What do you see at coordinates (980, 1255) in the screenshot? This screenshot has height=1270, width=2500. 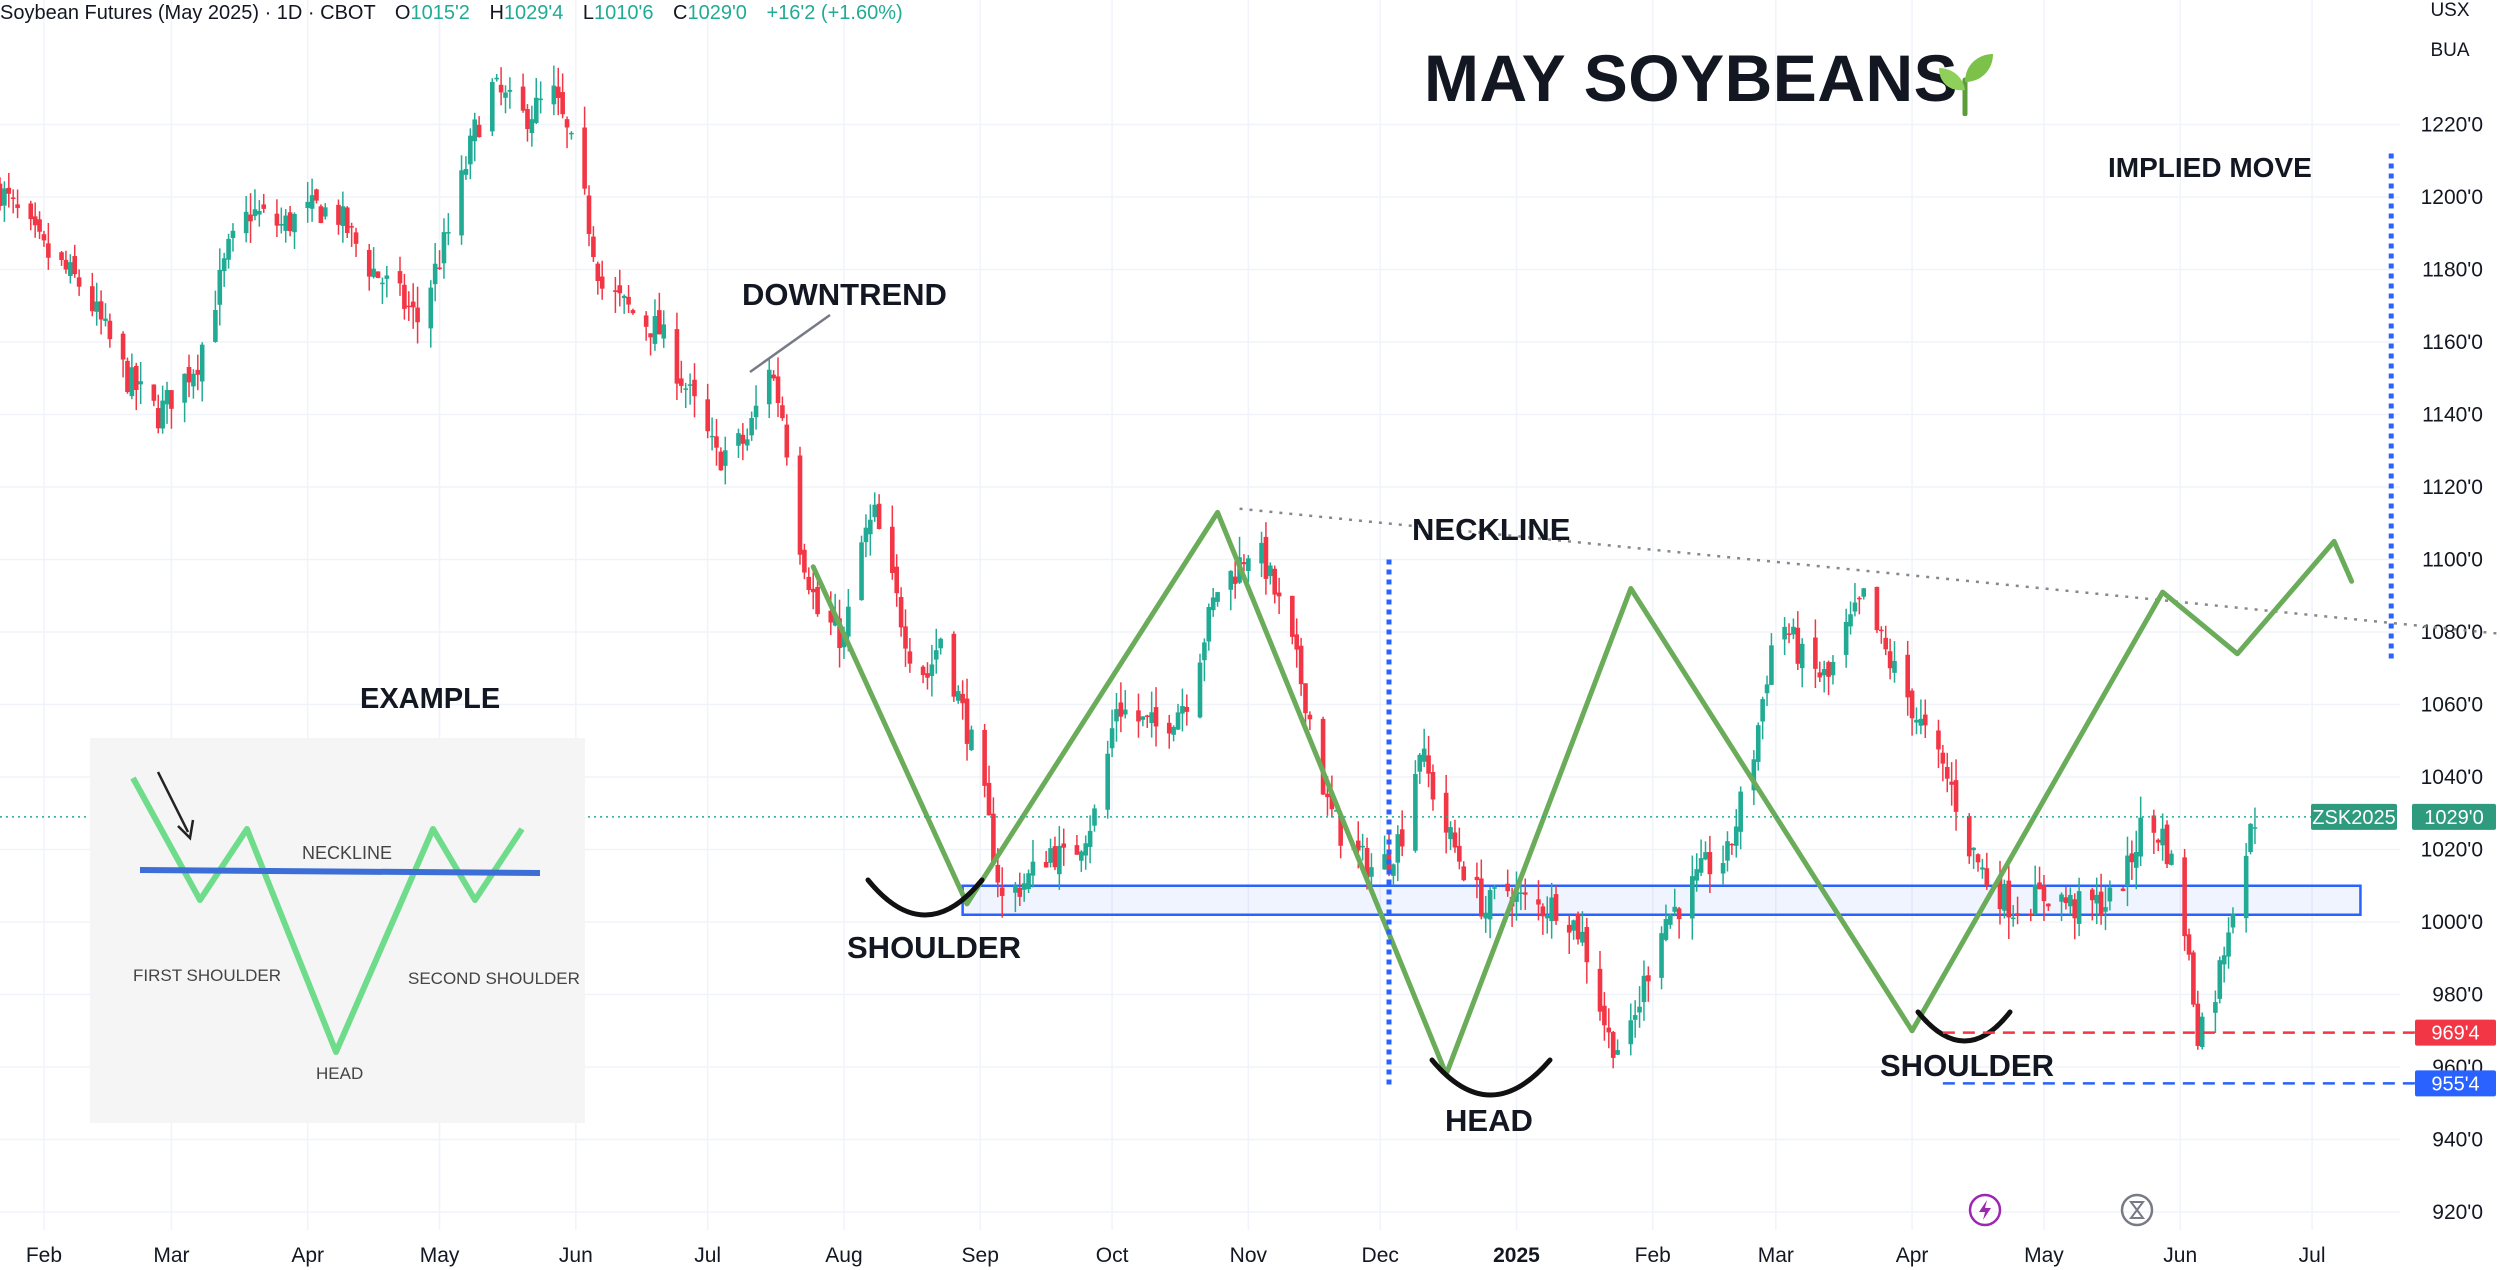 I see `x-tick-label: Sep` at bounding box center [980, 1255].